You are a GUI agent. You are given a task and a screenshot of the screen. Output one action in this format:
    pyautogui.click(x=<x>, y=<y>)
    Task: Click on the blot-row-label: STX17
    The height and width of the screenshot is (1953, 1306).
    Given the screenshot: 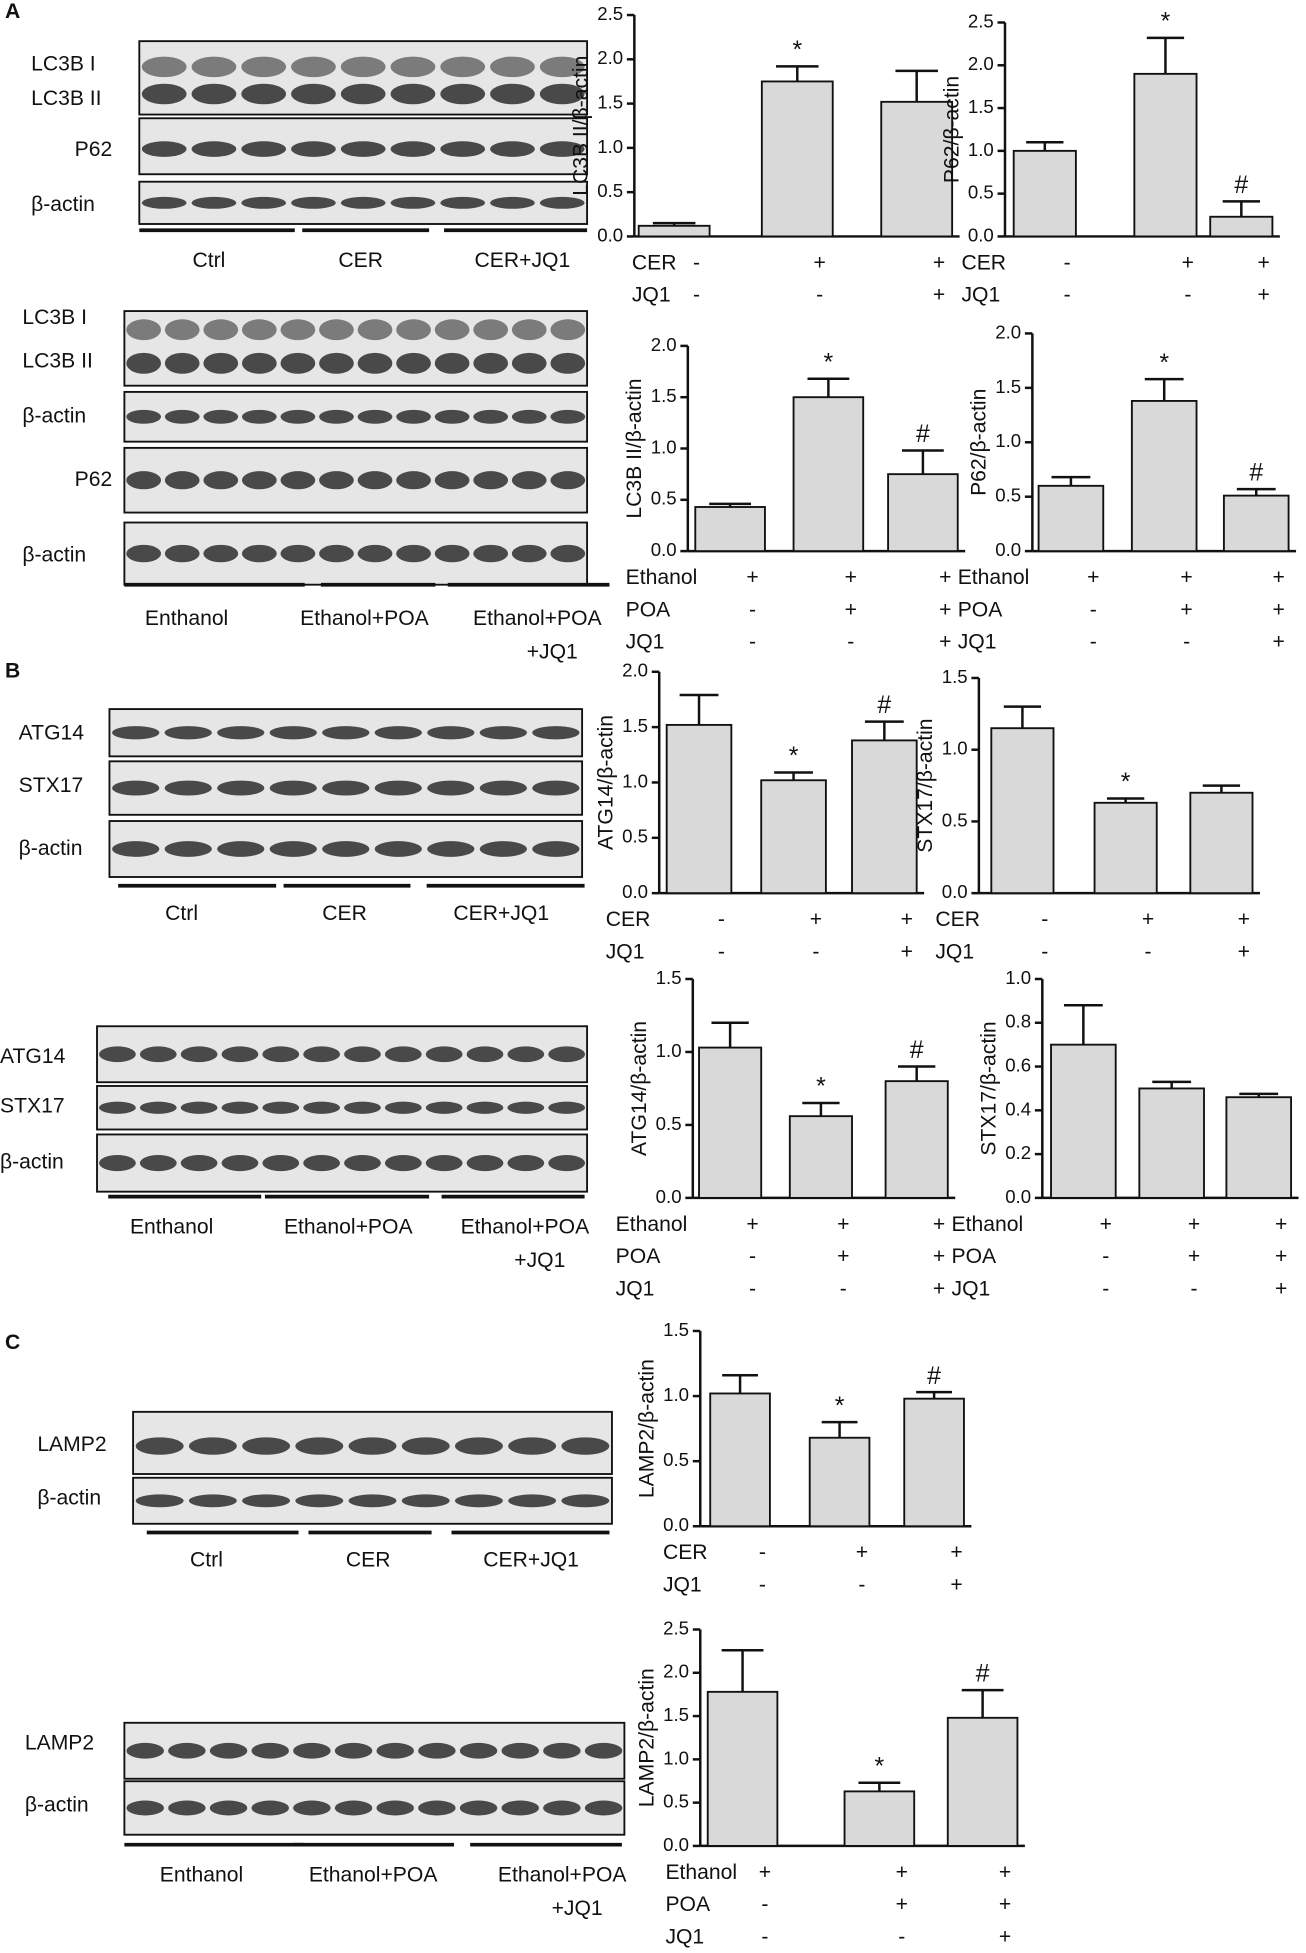 What is the action you would take?
    pyautogui.click(x=32, y=1106)
    